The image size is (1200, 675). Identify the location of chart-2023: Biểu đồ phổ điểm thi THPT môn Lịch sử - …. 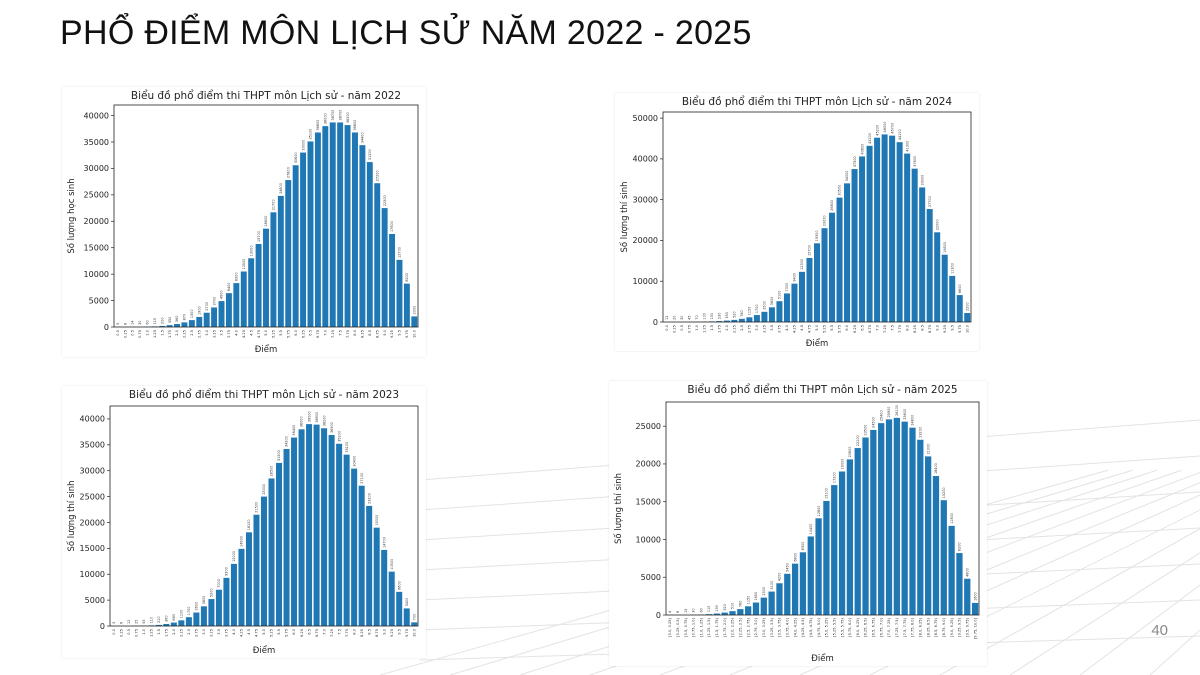
(244, 522).